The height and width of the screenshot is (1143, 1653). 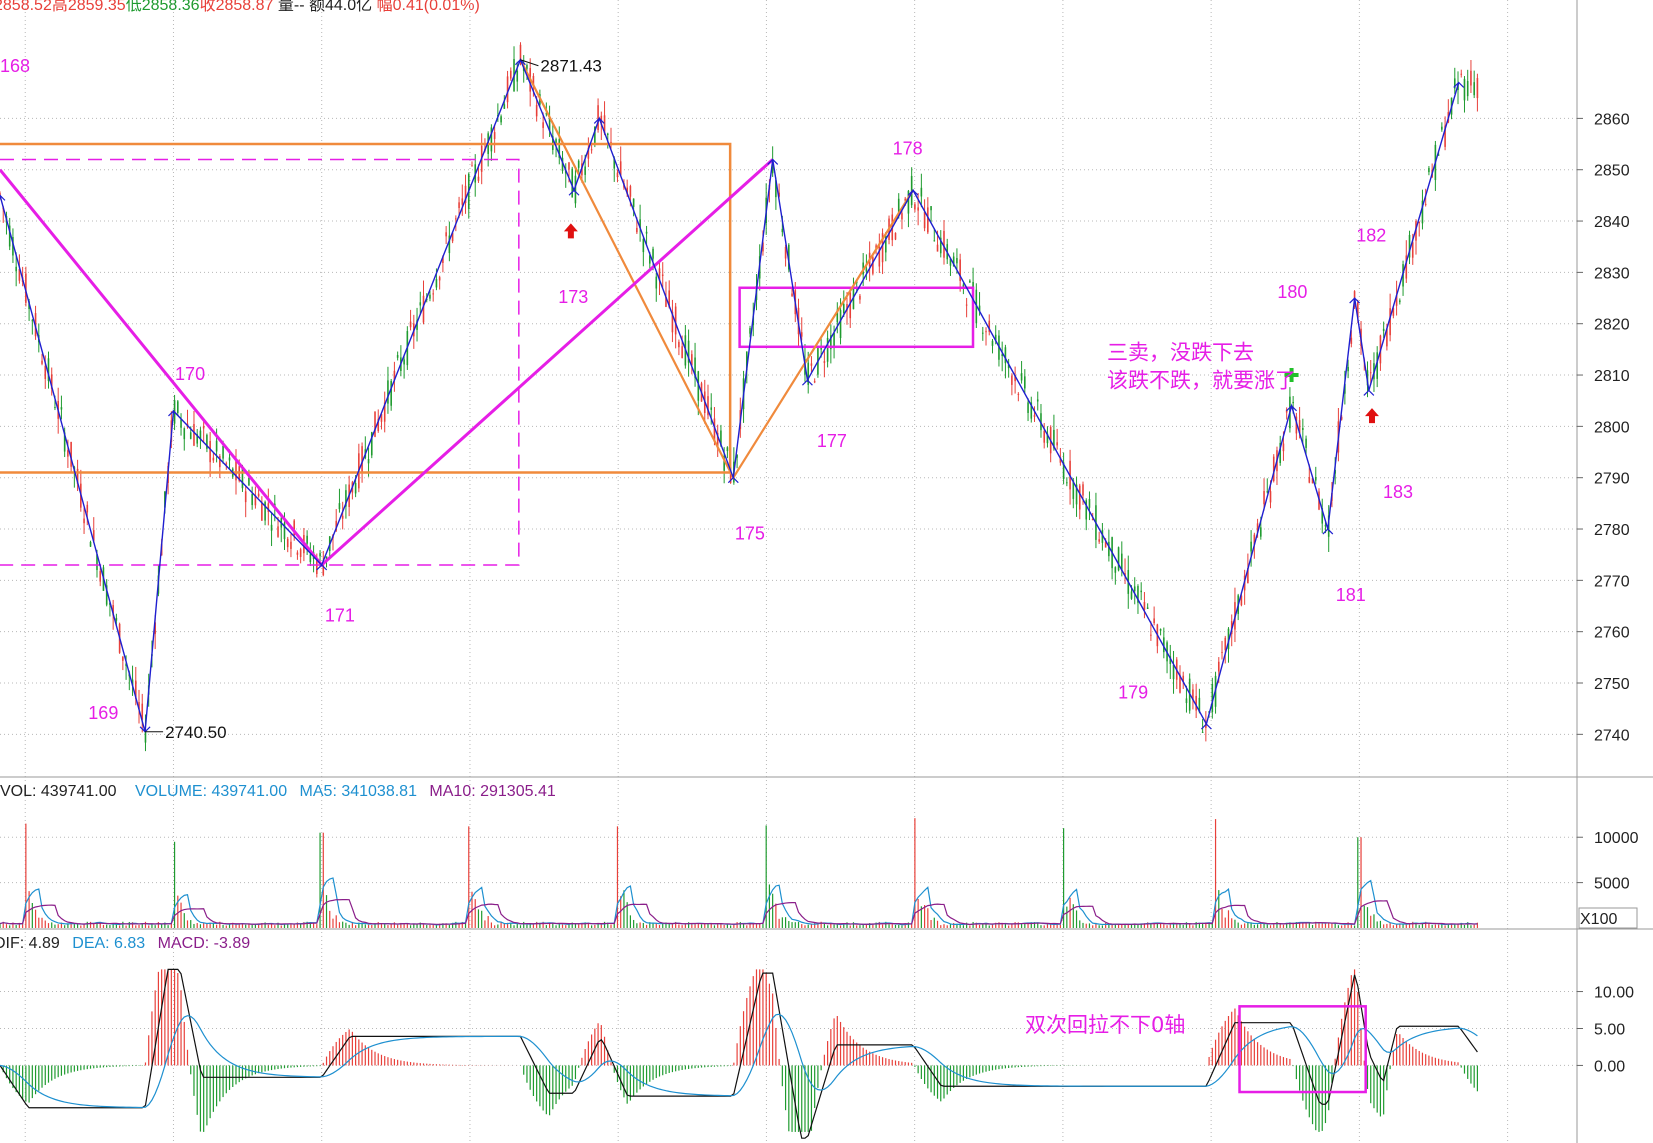 I want to click on vol-legend-vol: VOL: 439741.00, so click(x=58, y=791).